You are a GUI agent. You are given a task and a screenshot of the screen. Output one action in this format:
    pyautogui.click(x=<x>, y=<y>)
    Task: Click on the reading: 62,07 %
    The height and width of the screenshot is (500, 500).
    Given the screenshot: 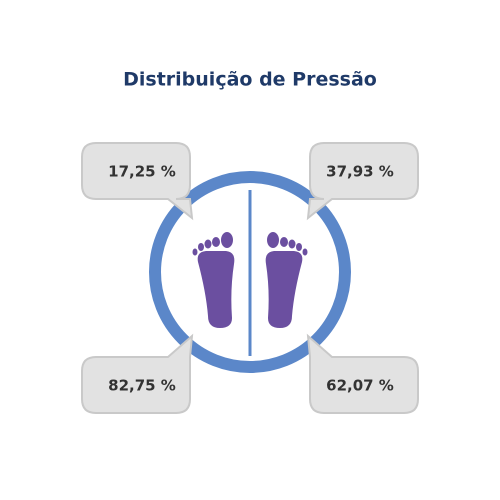 What is the action you would take?
    pyautogui.click(x=360, y=386)
    